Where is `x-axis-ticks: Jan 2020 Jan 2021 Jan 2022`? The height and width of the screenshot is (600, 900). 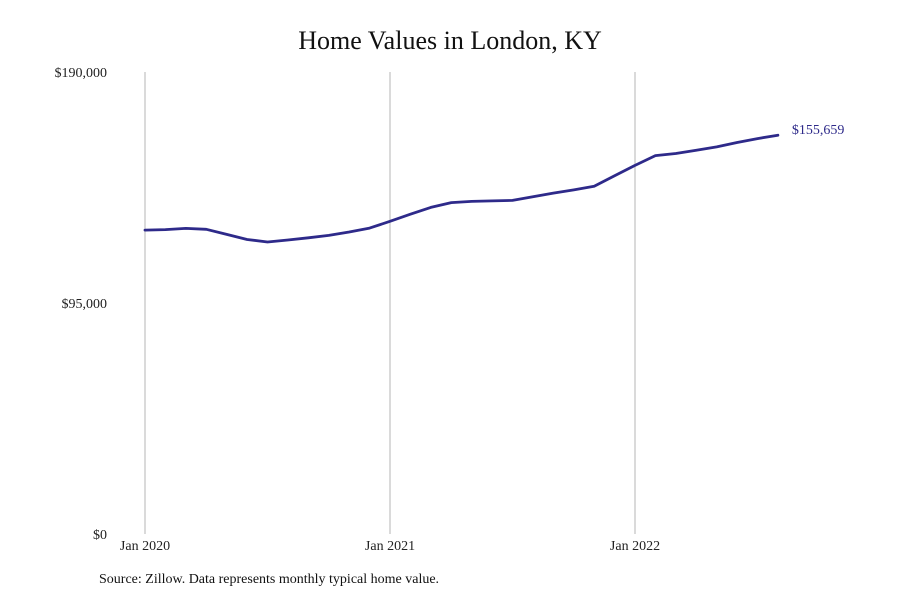
x-axis-ticks: Jan 2020 Jan 2021 Jan 2022 is located at coordinates (390, 546).